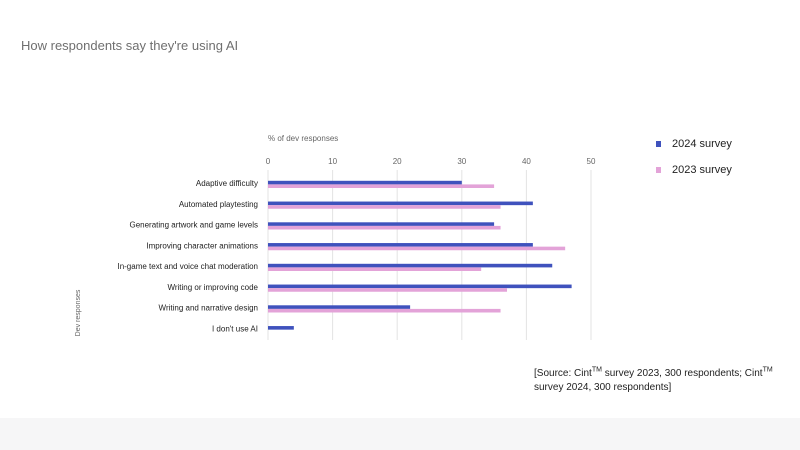 This screenshot has height=450, width=800. What do you see at coordinates (461, 161) in the screenshot?
I see `x-tick-label: 30` at bounding box center [461, 161].